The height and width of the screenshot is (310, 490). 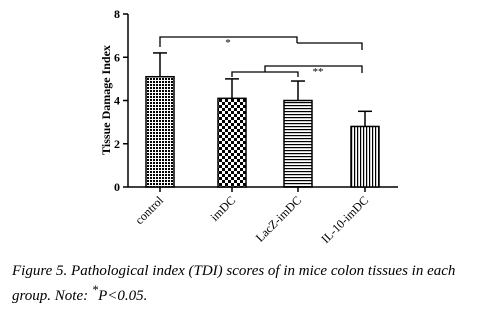 I want to click on annotation: *, so click(x=228, y=43).